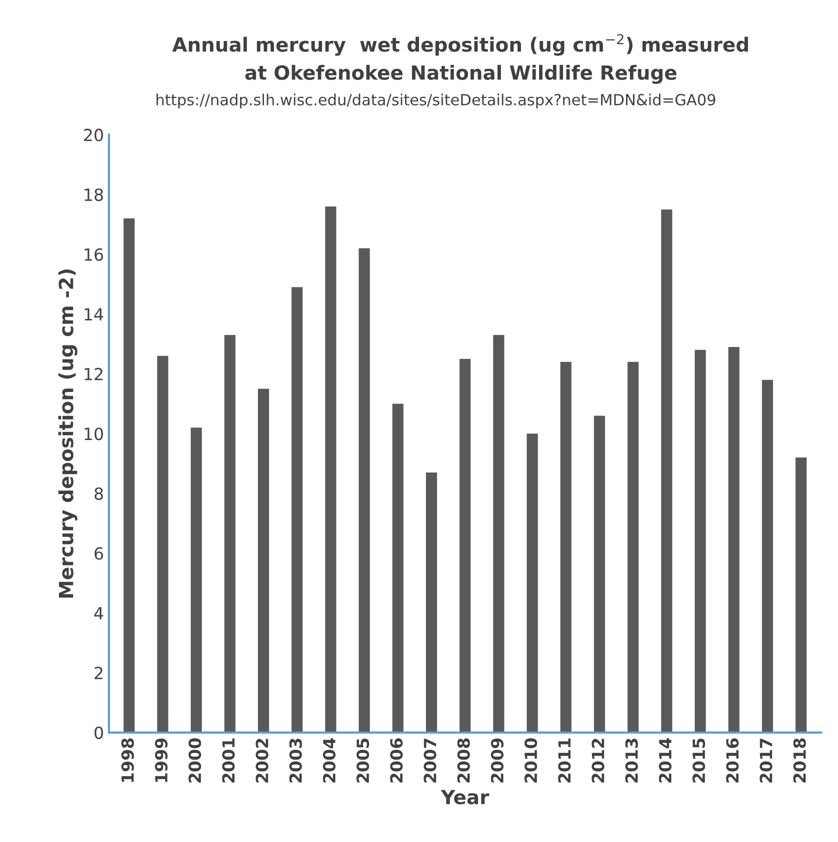 The width and height of the screenshot is (838, 842). Describe the element at coordinates (98, 493) in the screenshot. I see `y-tick-label: 8` at that location.